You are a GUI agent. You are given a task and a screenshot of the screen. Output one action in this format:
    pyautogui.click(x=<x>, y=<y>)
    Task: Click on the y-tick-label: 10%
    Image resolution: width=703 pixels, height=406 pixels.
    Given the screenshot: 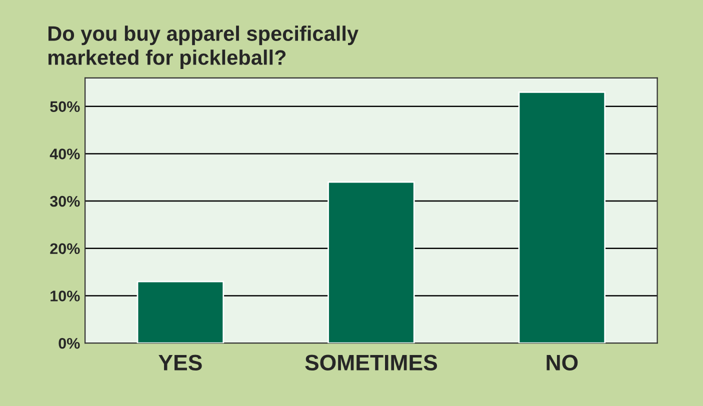 What is the action you would take?
    pyautogui.click(x=65, y=296)
    